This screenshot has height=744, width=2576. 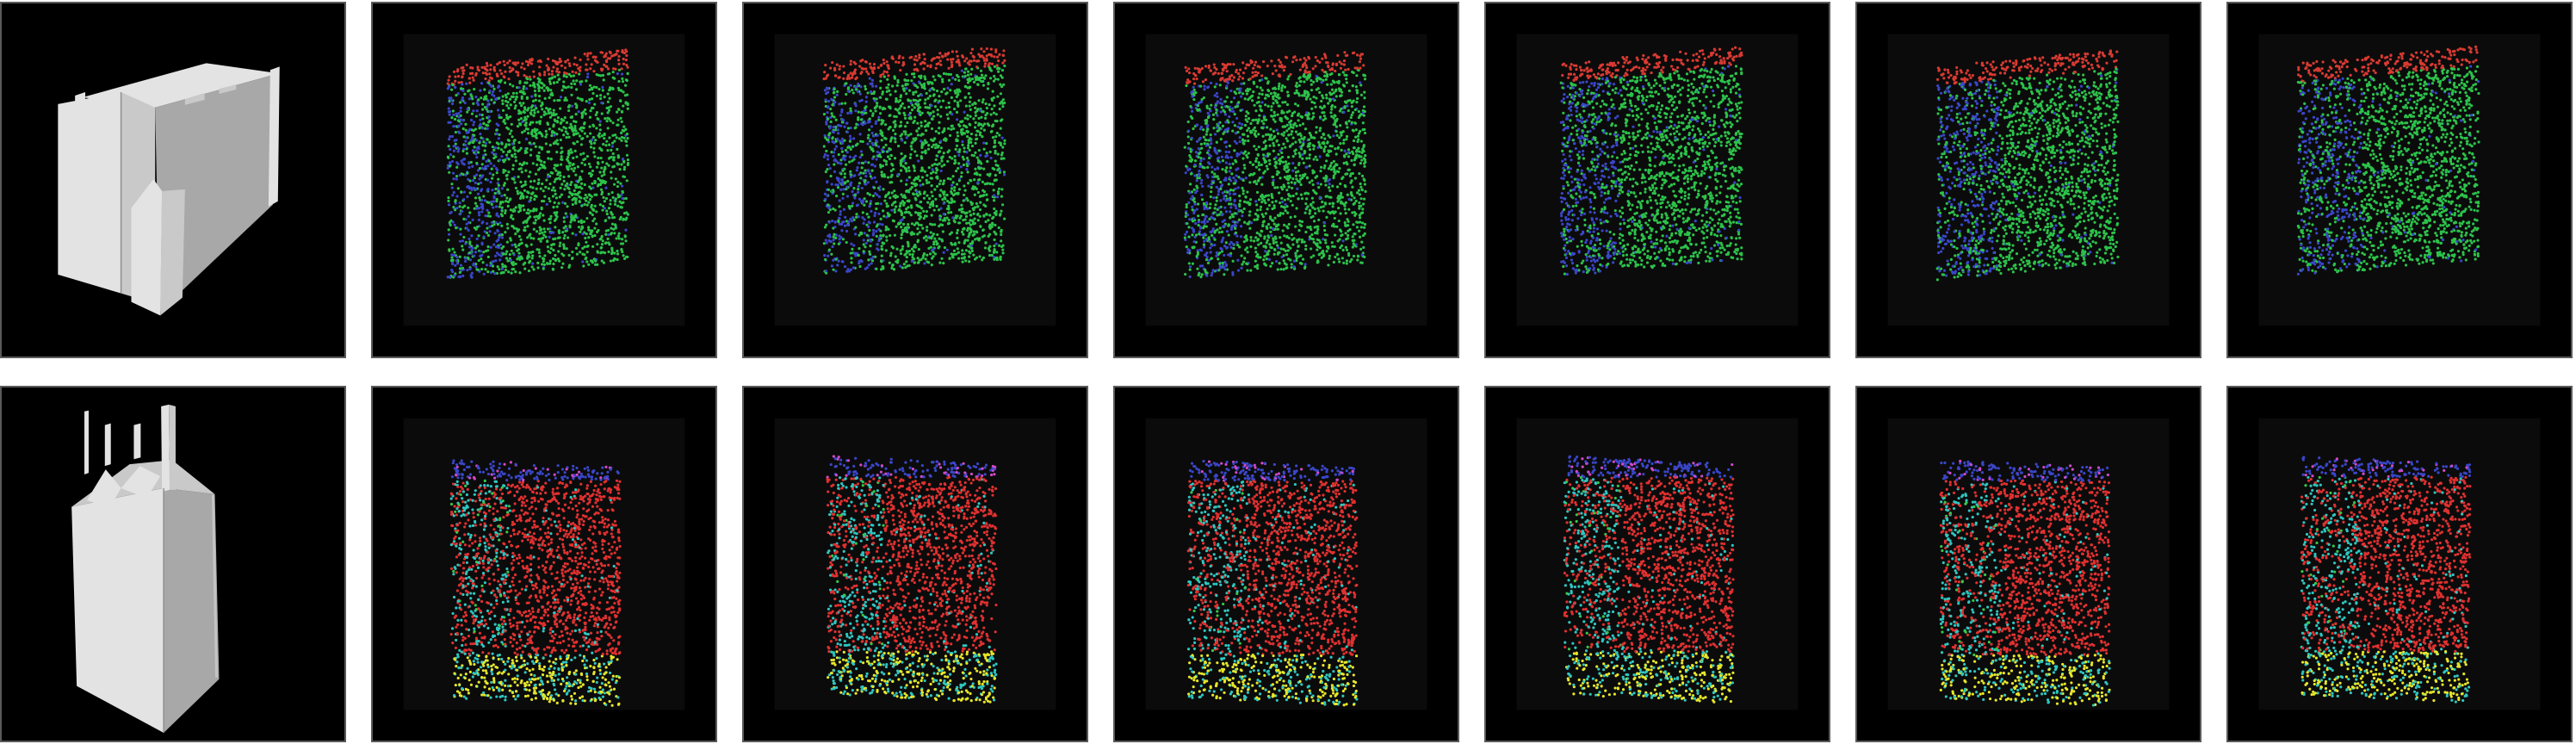 What do you see at coordinates (274, 137) in the screenshot?
I see `mesh-pillar` at bounding box center [274, 137].